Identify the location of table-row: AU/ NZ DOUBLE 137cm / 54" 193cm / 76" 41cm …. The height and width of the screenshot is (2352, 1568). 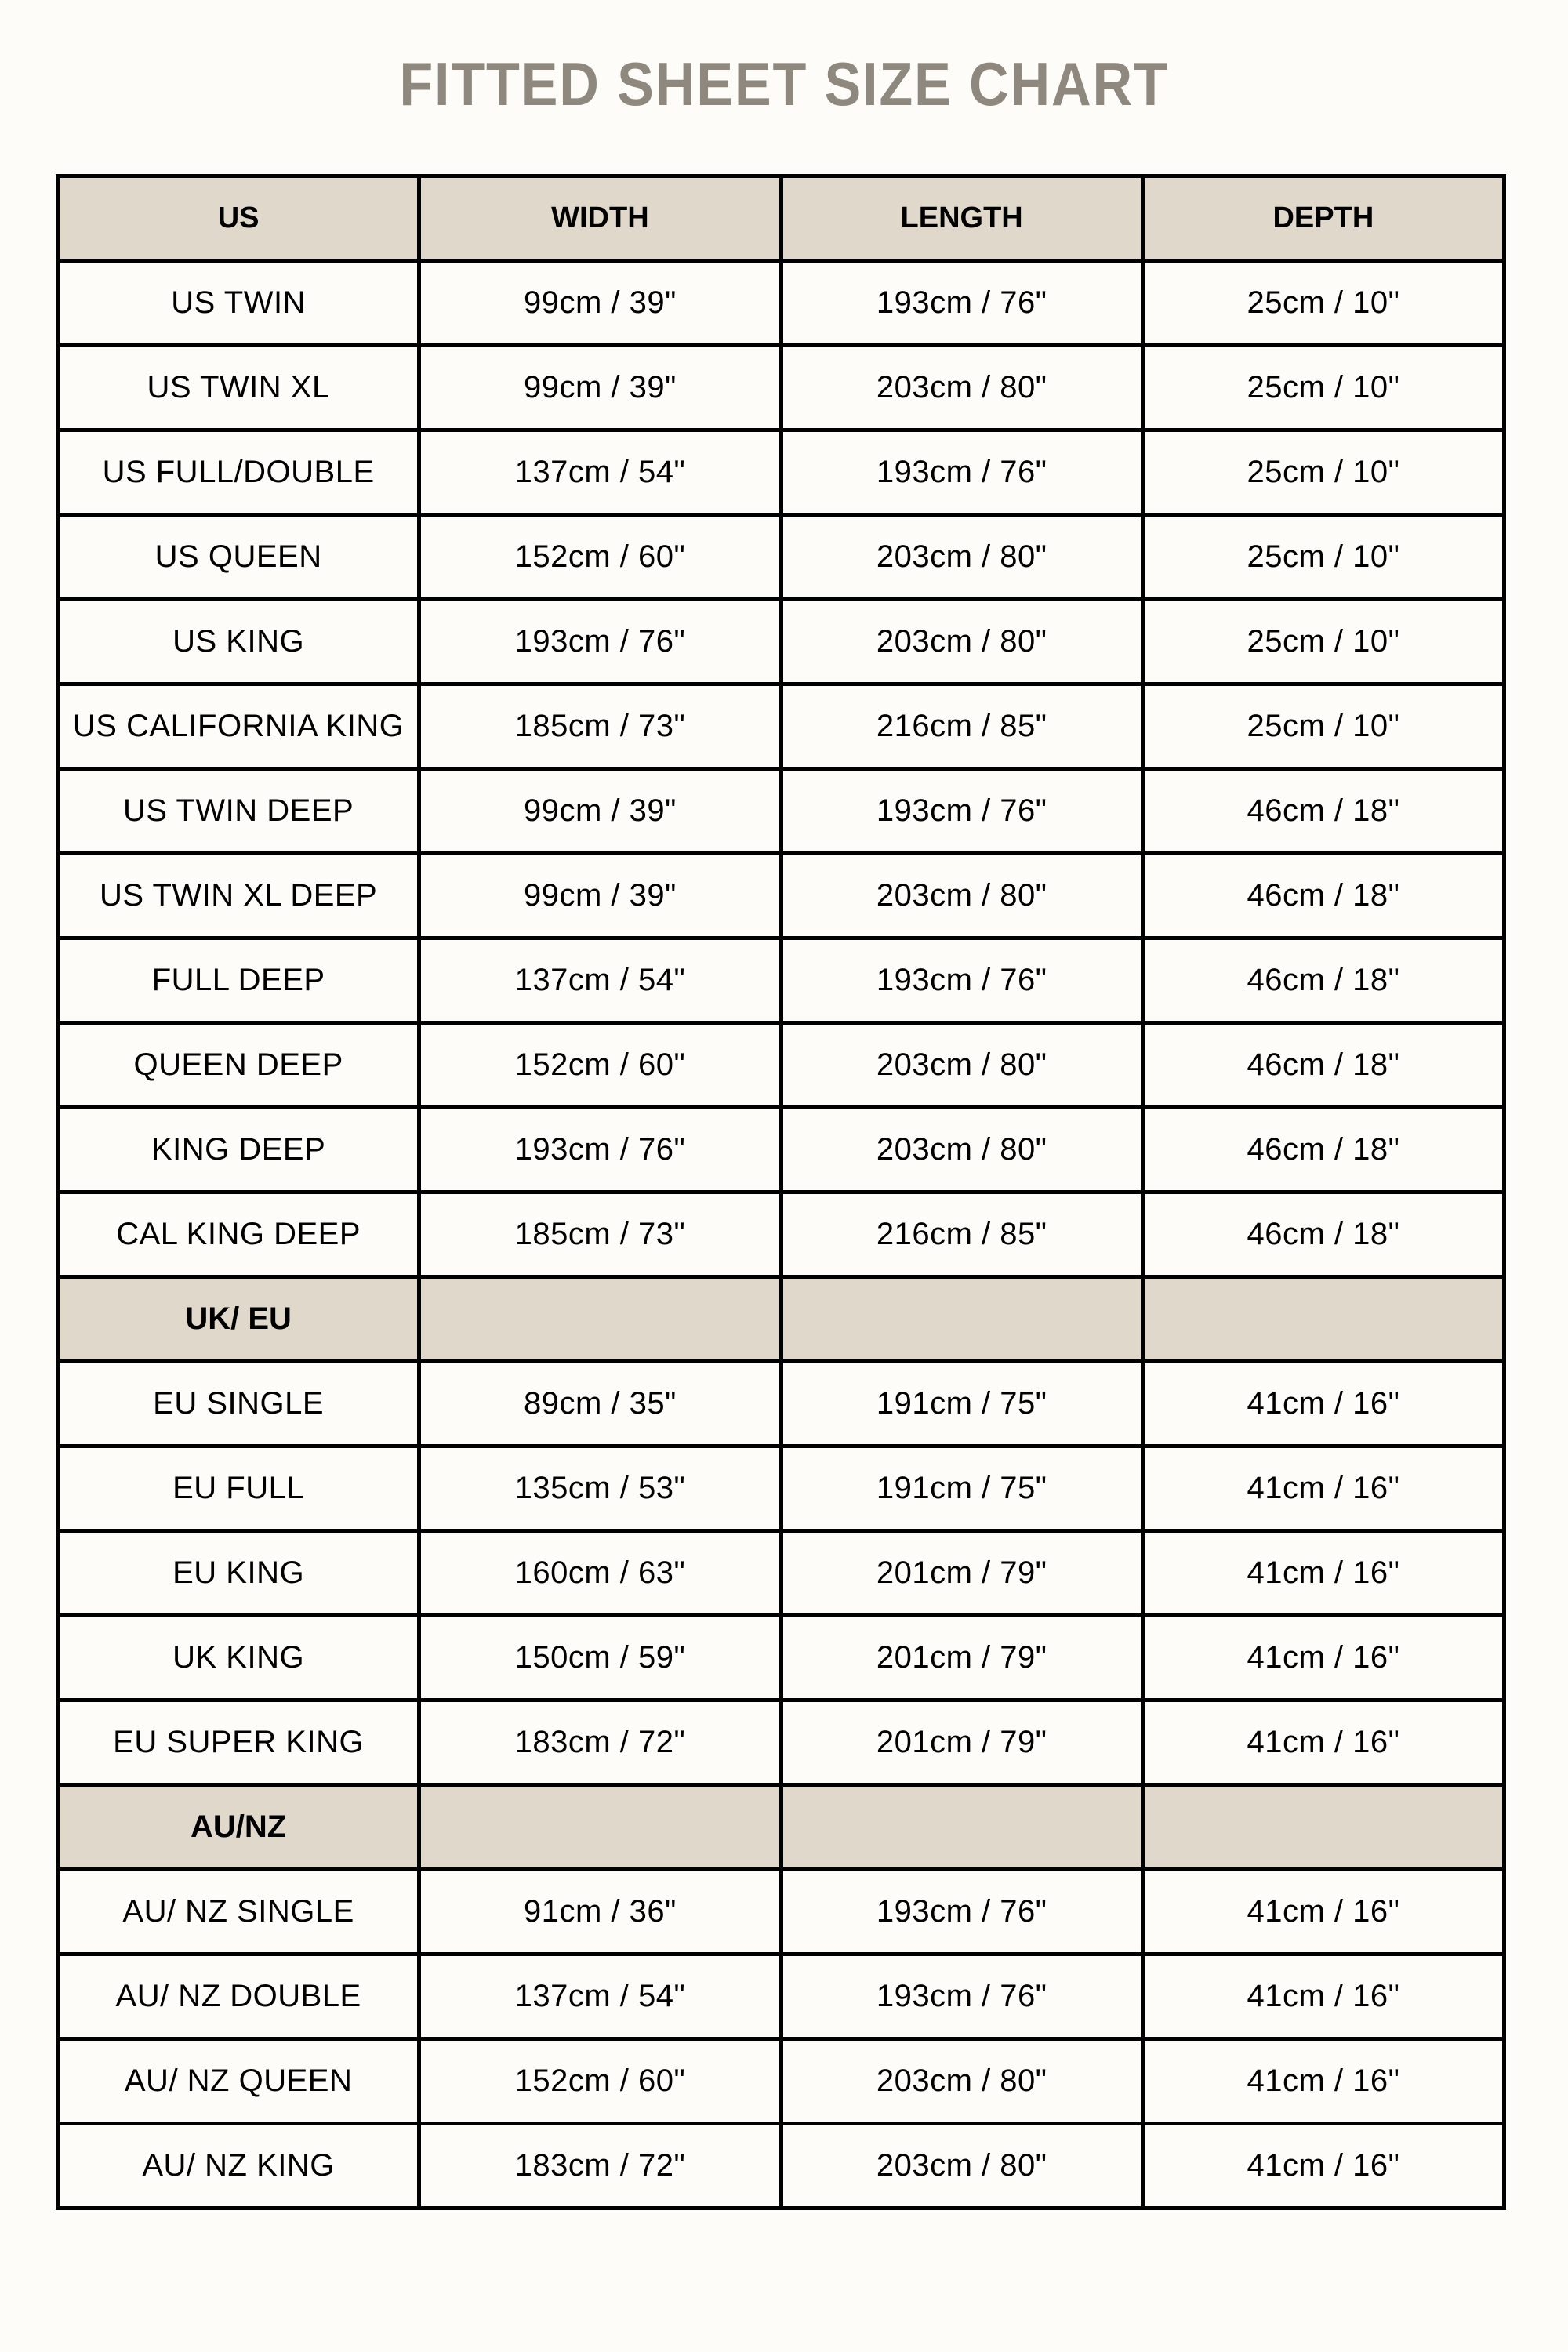
(781, 1997).